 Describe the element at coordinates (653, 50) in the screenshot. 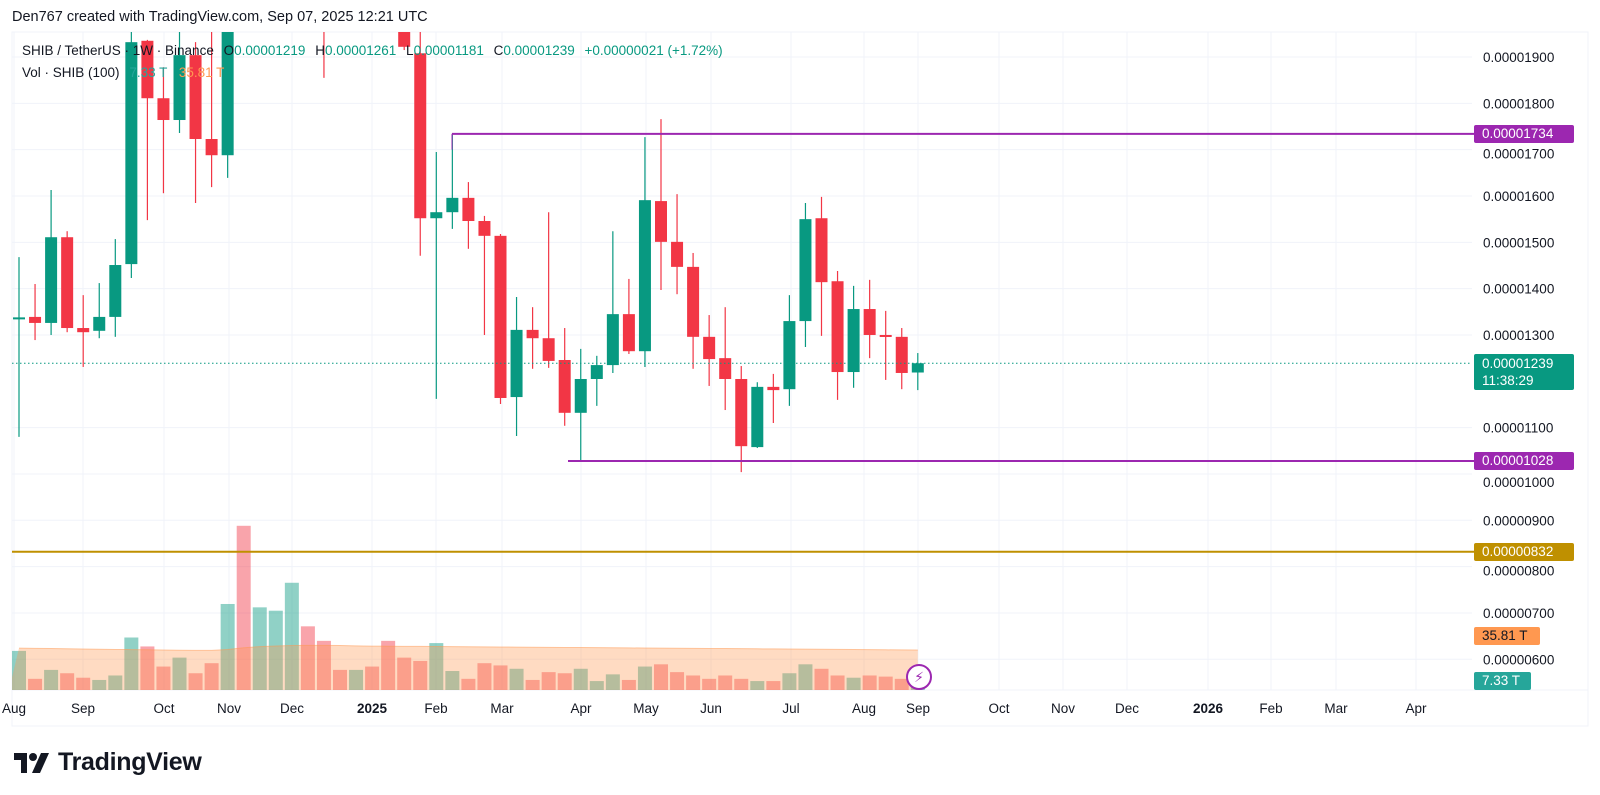

I see `change-value: +0.00000021 (+1.72%)` at that location.